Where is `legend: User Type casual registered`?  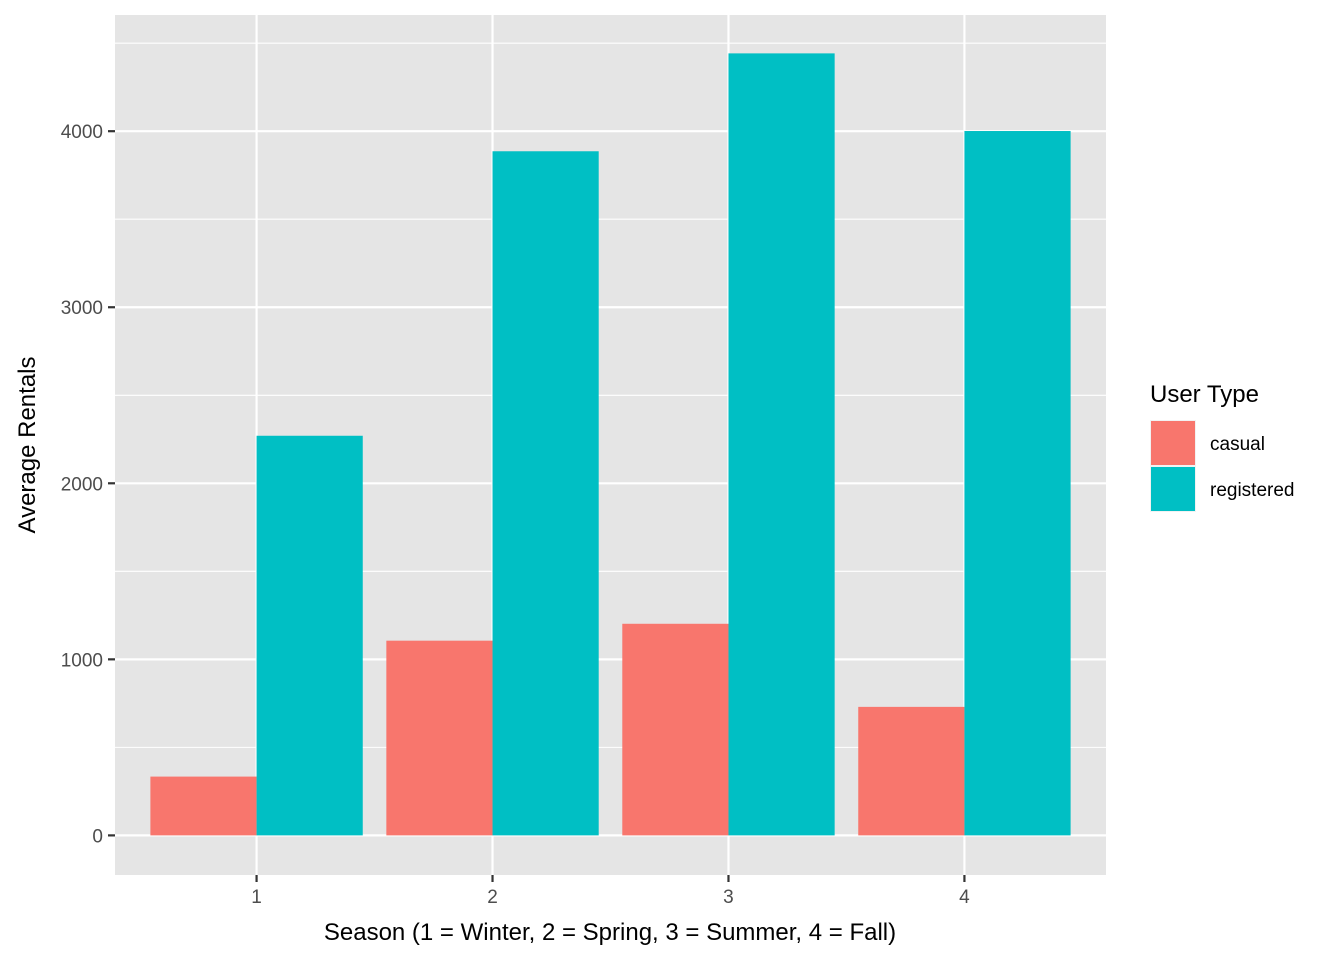 legend: User Type casual registered is located at coordinates (1222, 446).